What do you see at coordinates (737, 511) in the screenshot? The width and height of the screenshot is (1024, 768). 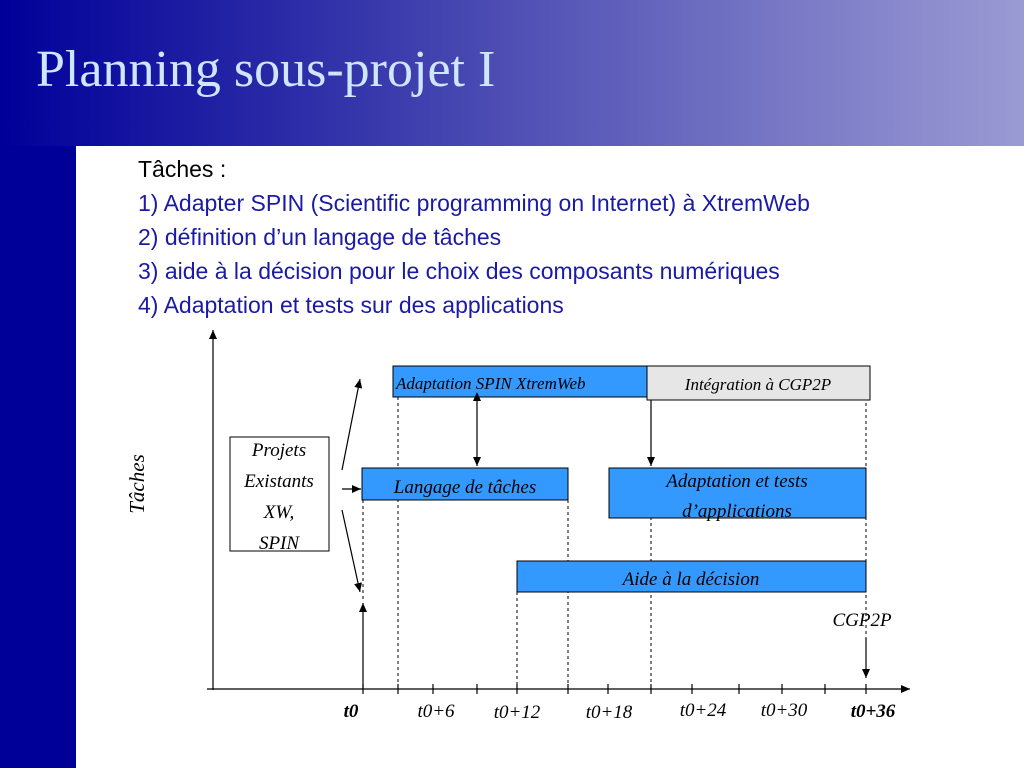 I see `bar-adaptation-tests-line-2: d’applications` at bounding box center [737, 511].